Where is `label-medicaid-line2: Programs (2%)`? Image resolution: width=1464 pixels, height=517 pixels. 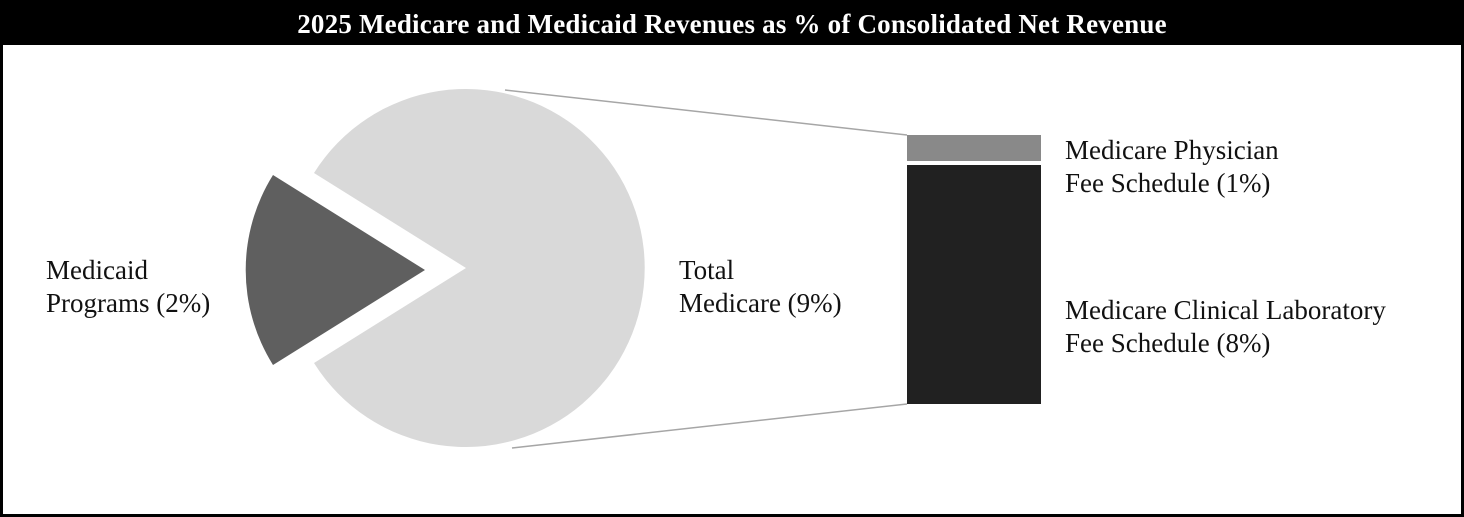 label-medicaid-line2: Programs (2%) is located at coordinates (128, 303).